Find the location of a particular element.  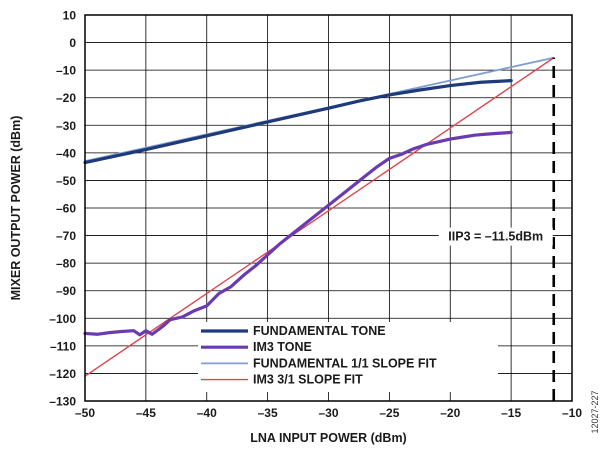

y-tick-label: –110 is located at coordinates (63, 346).